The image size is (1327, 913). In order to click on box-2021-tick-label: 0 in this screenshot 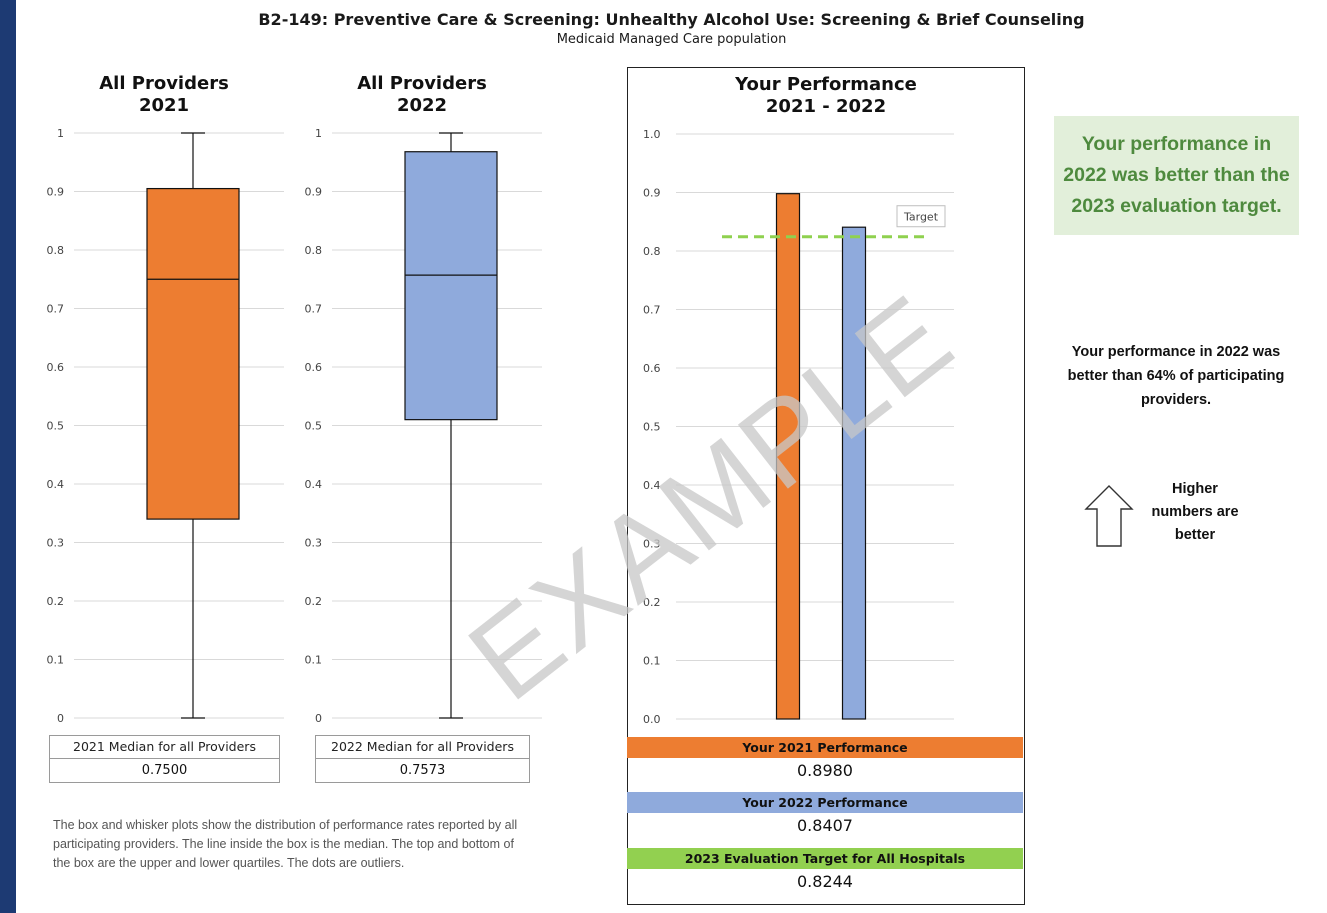, I will do `click(60, 718)`.